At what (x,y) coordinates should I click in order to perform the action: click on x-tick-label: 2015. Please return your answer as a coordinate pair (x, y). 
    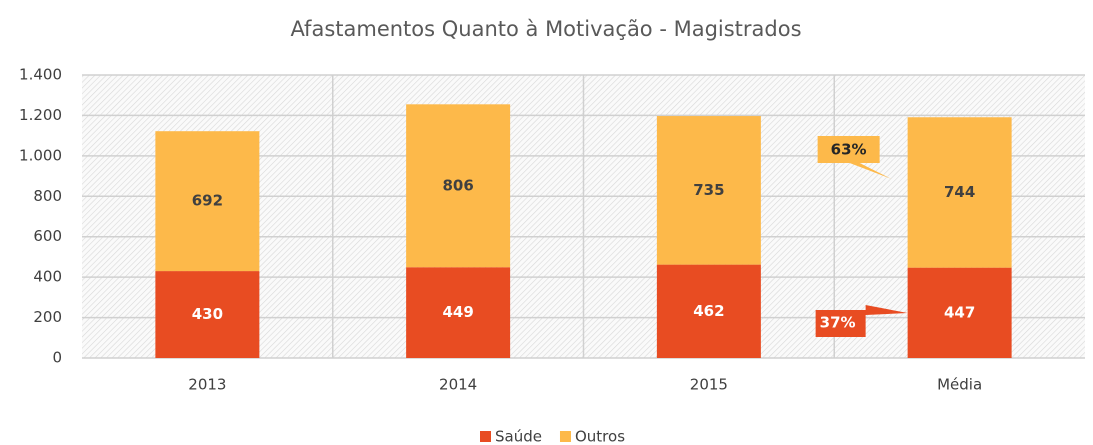
    Looking at the image, I should click on (709, 385).